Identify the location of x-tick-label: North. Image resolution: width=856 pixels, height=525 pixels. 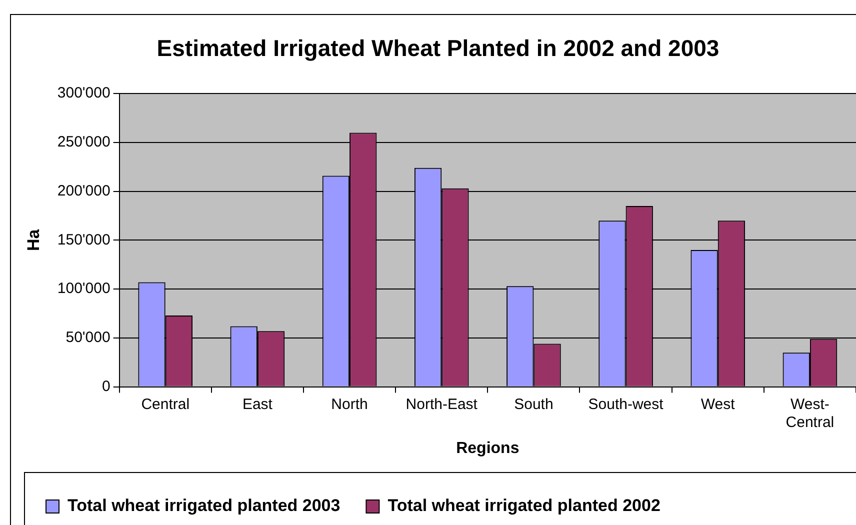
(349, 404).